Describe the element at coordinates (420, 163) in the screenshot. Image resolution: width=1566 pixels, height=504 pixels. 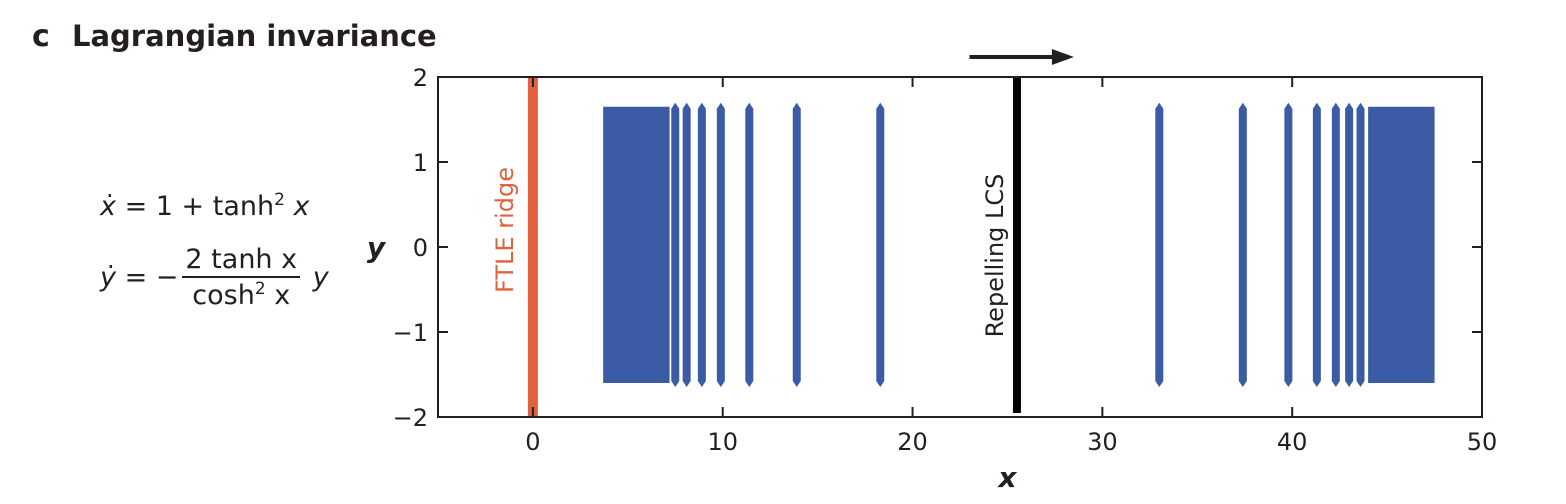
I see `y-tick-label: 1` at that location.